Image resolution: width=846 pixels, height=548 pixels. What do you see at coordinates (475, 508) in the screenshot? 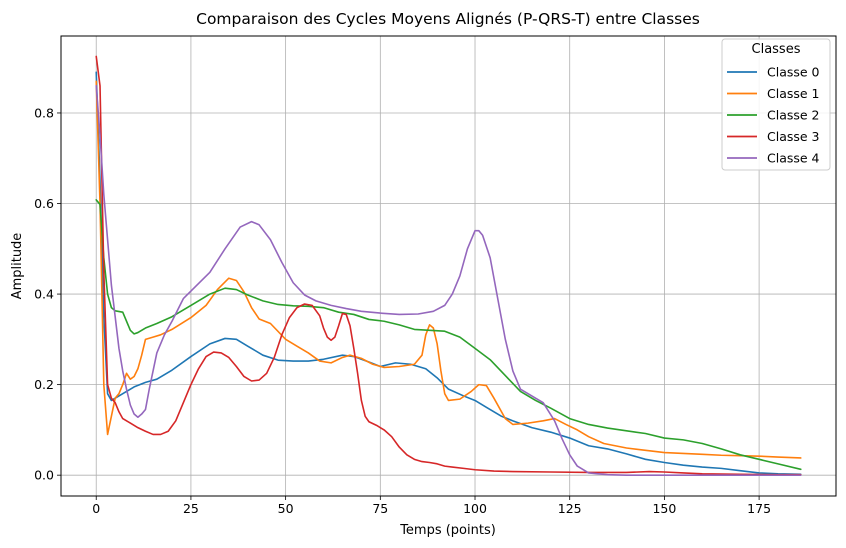
I see `x-tick-label: 100` at bounding box center [475, 508].